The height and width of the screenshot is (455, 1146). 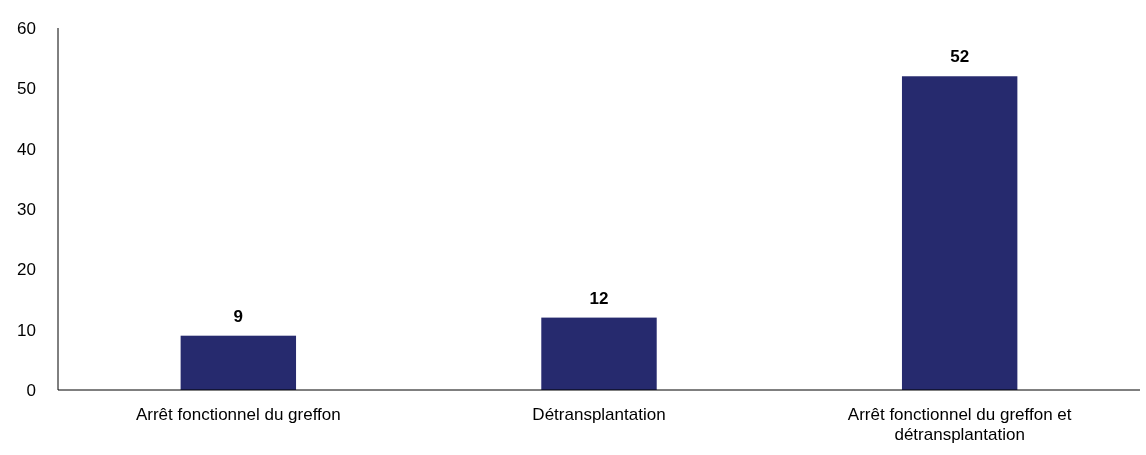 I want to click on y-tick-label: 60, so click(x=26, y=28).